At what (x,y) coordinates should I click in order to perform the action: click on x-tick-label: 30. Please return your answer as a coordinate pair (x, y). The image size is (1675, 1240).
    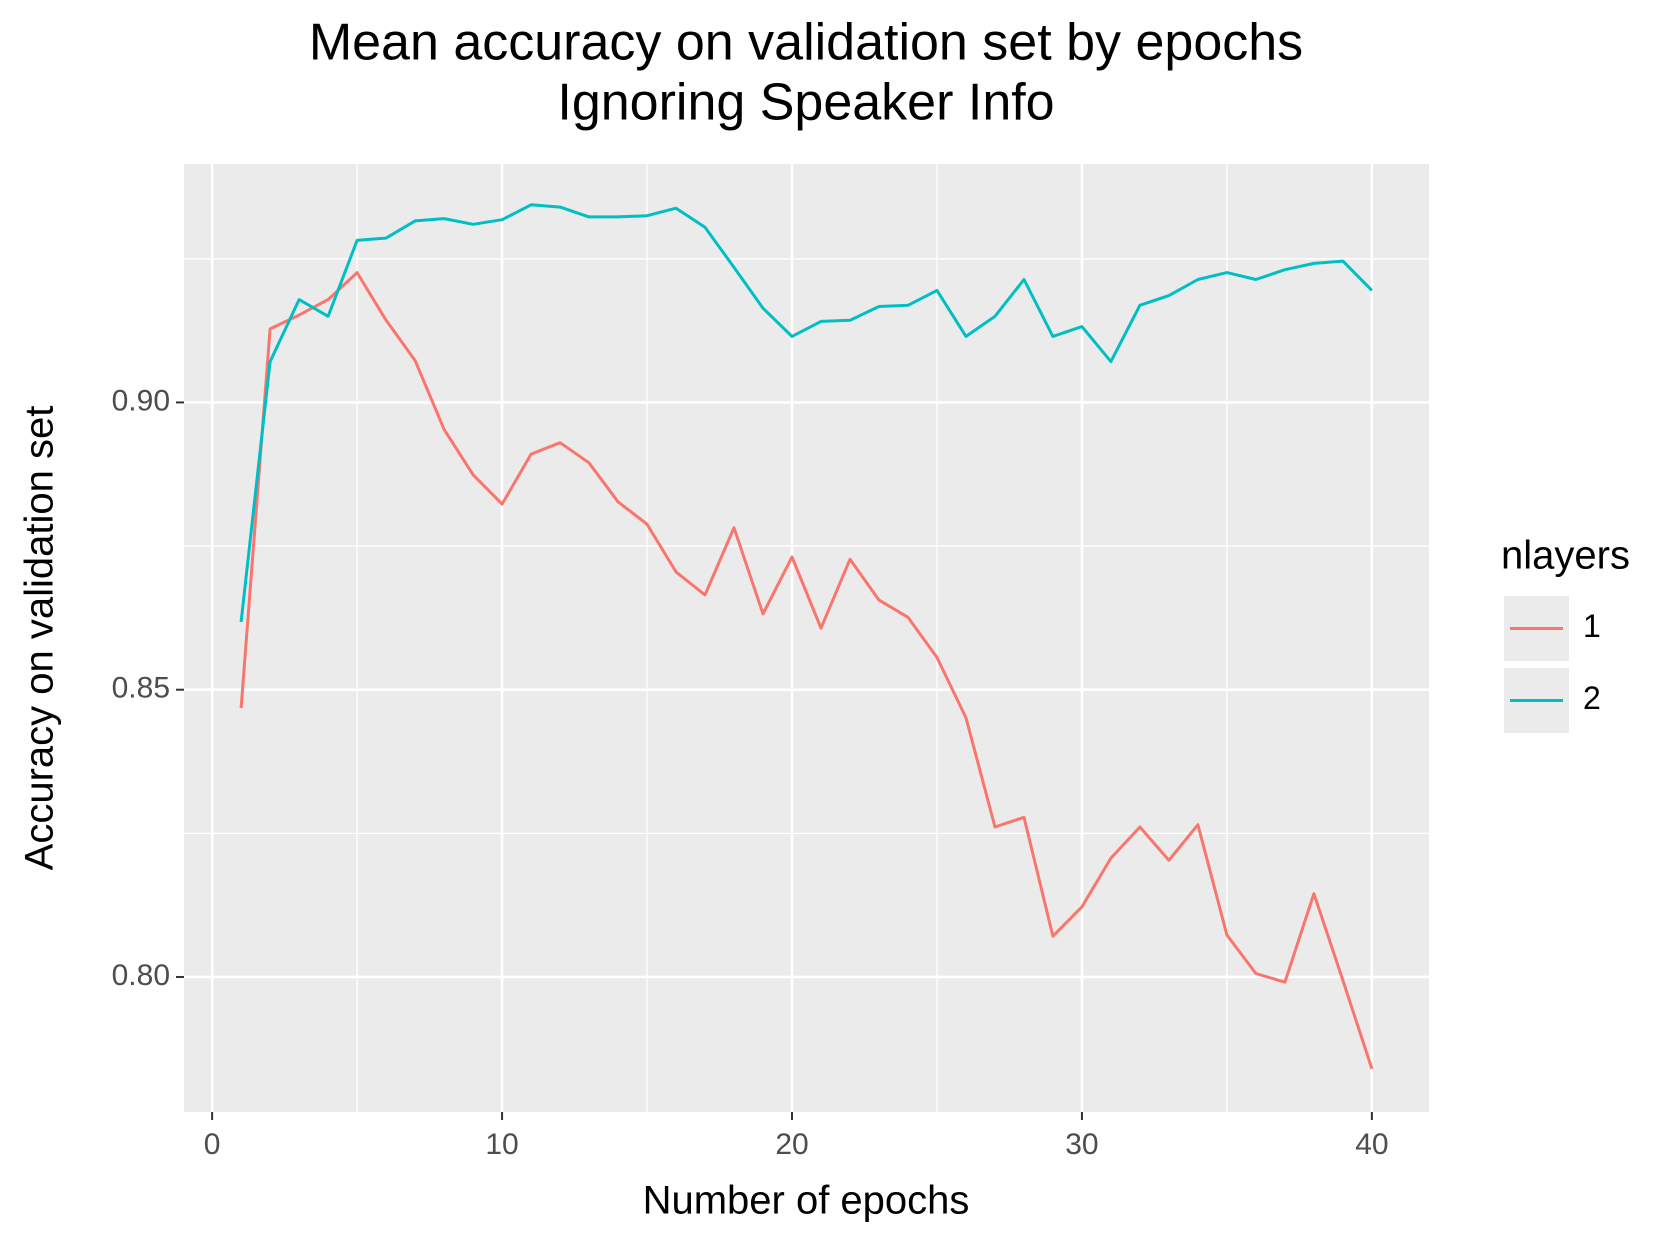
    Looking at the image, I should click on (1081, 1144).